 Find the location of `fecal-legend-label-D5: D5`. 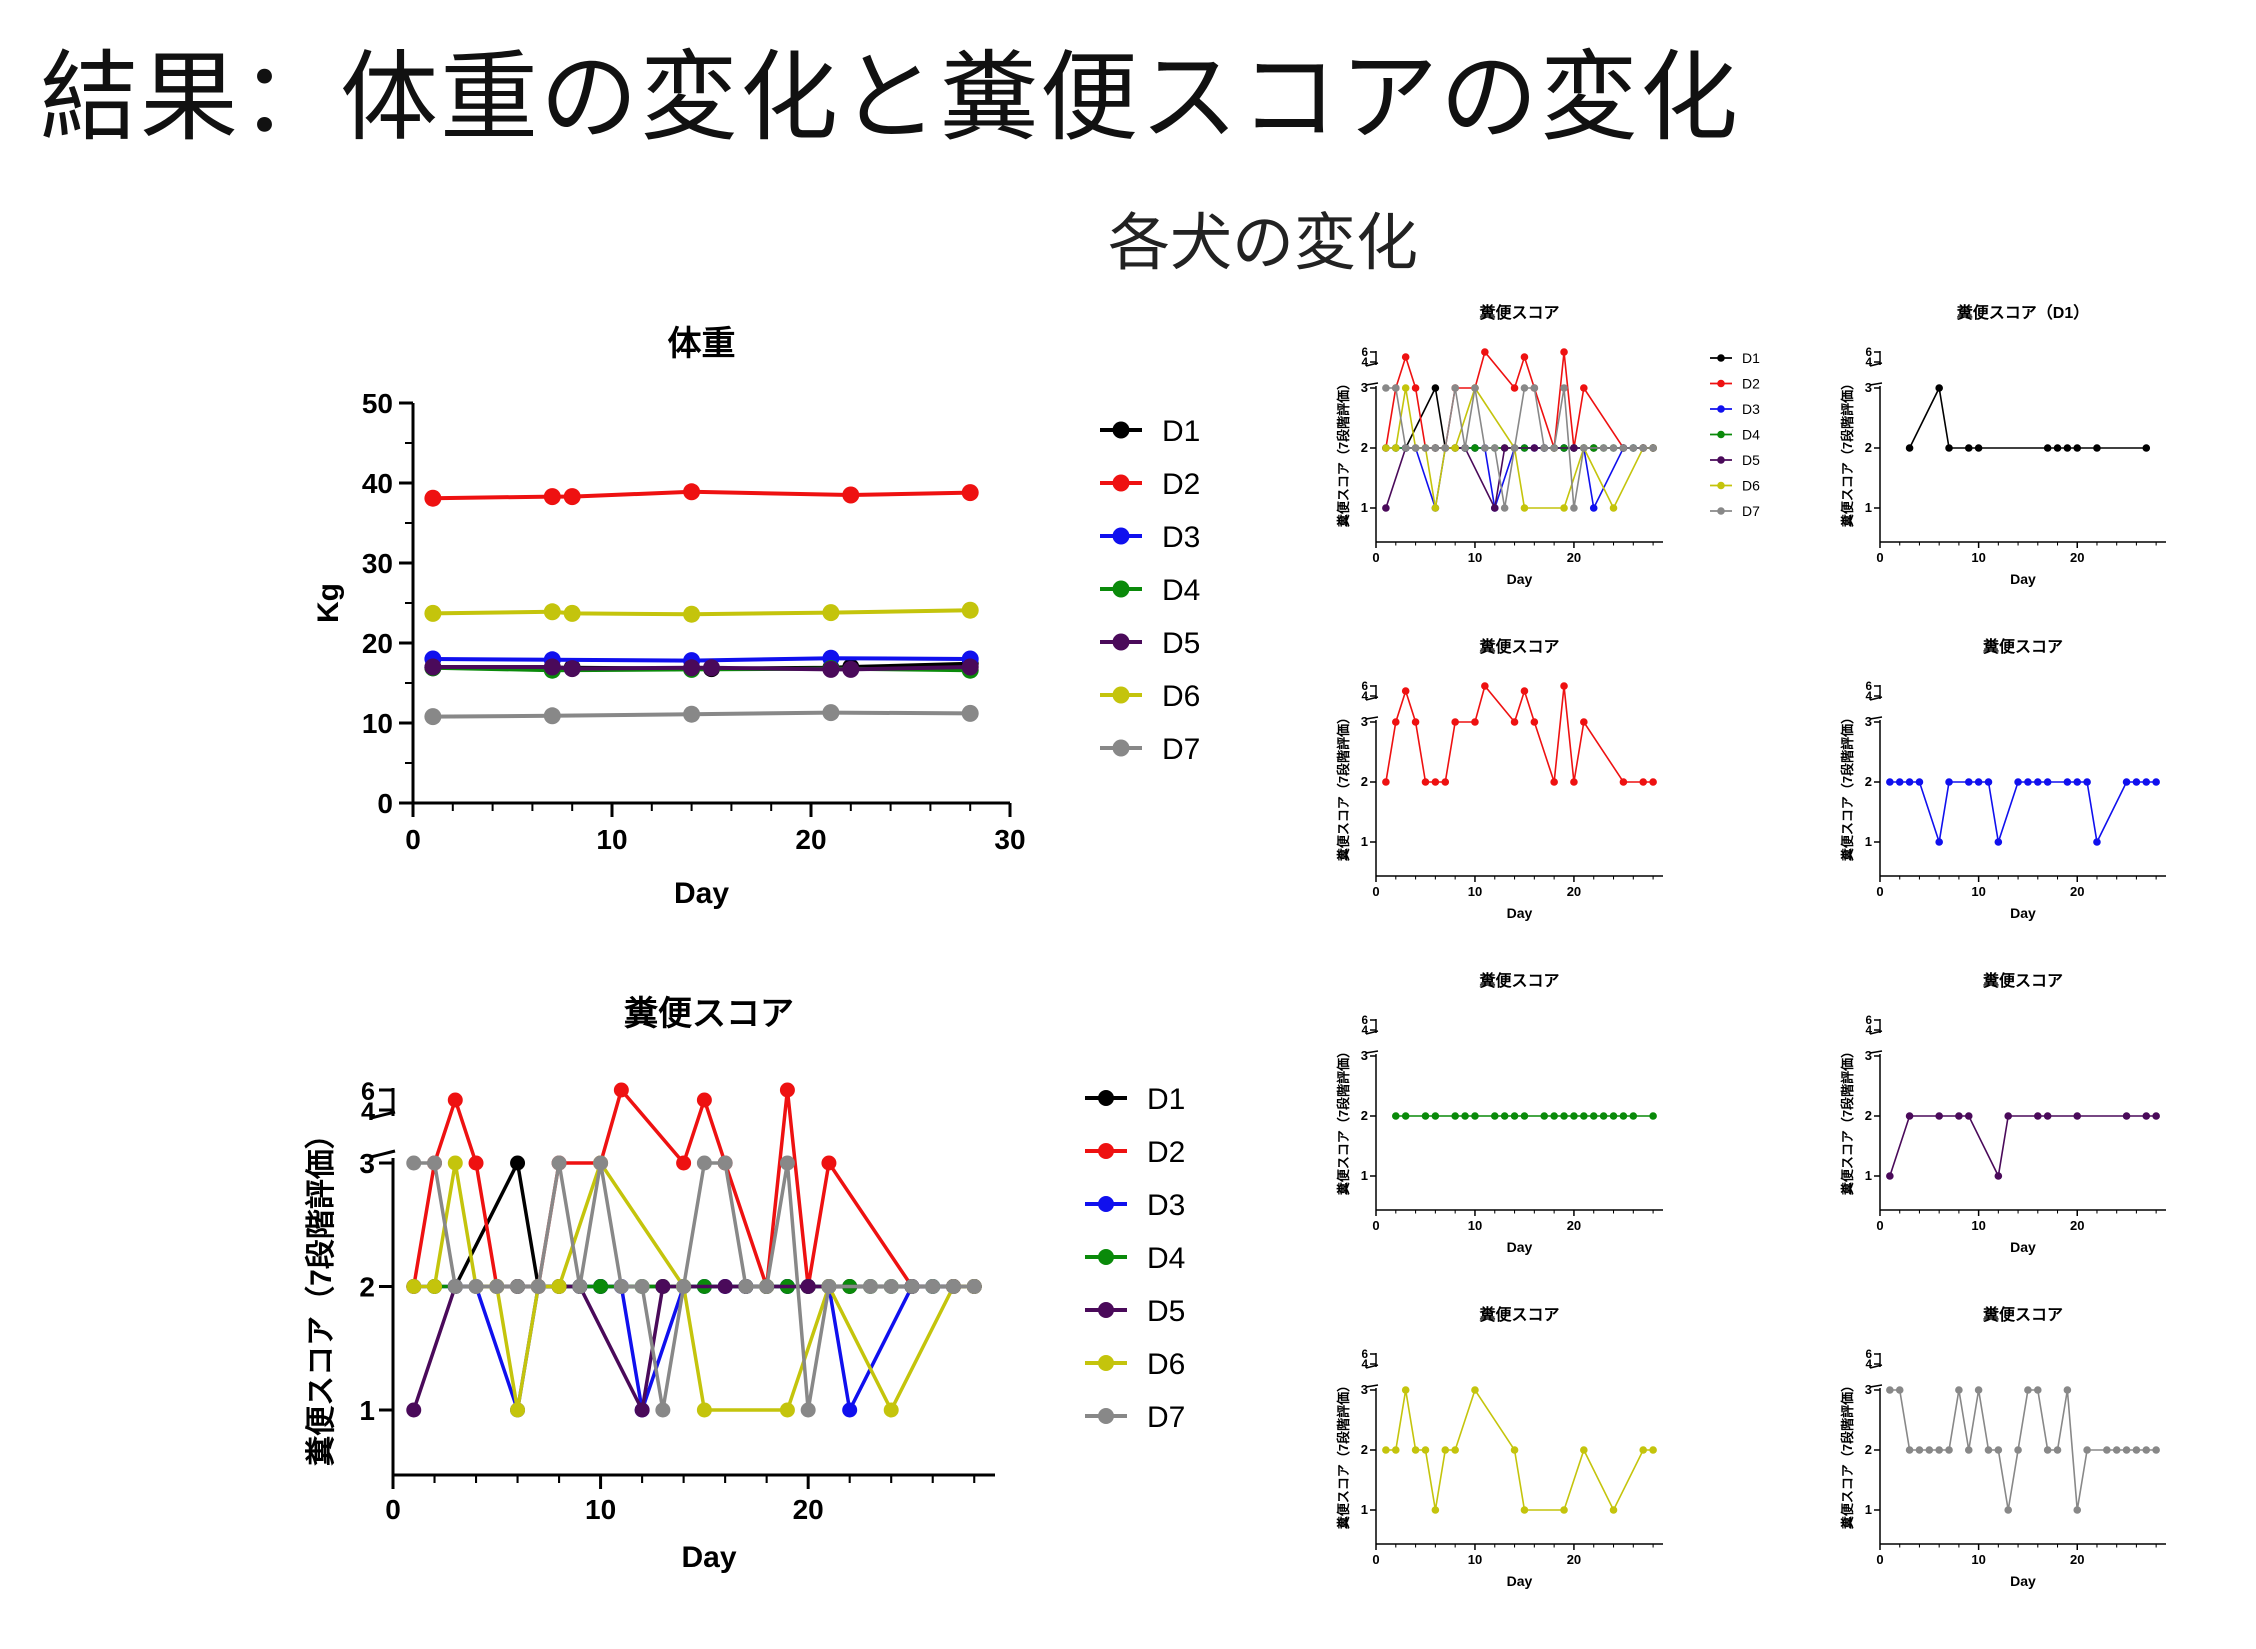

fecal-legend-label-D5: D5 is located at coordinates (1751, 460).